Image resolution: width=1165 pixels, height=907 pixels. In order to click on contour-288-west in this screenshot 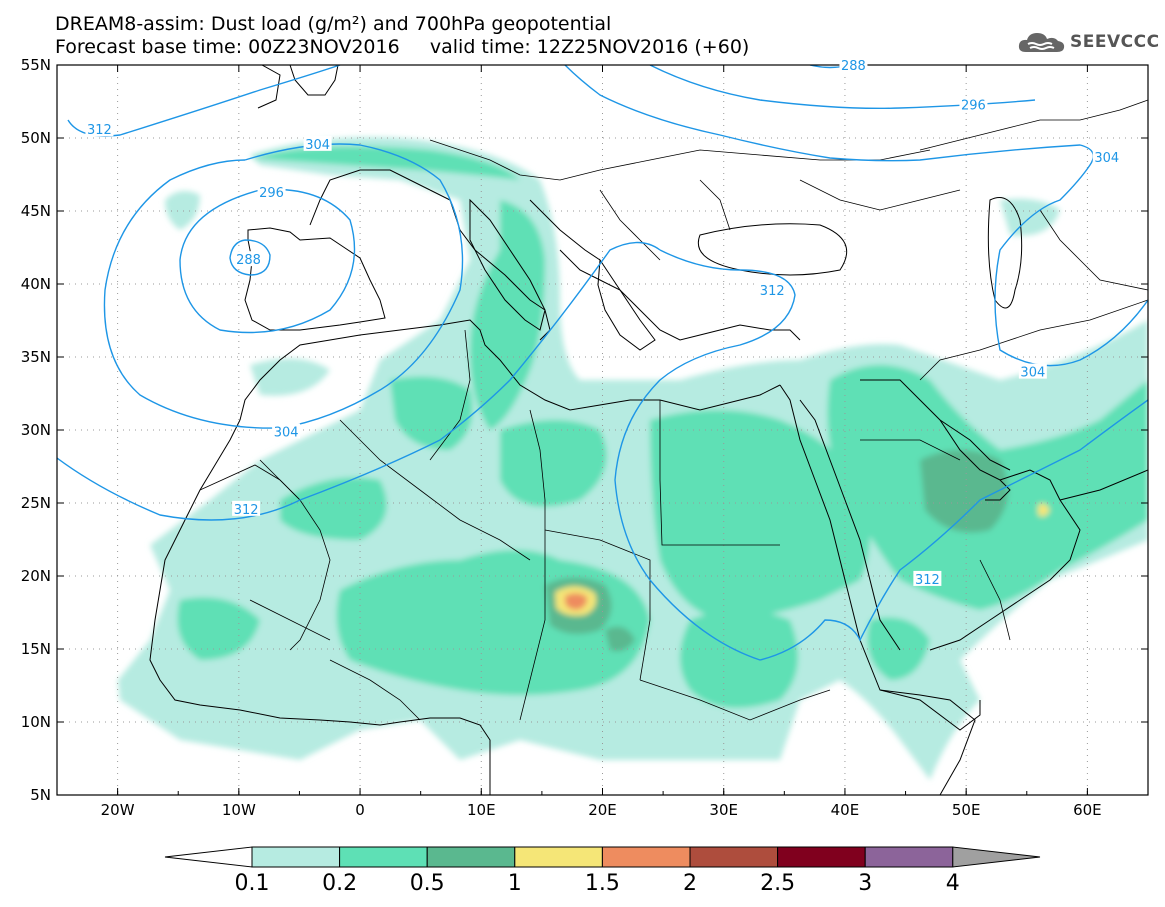, I will do `click(250, 257)`.